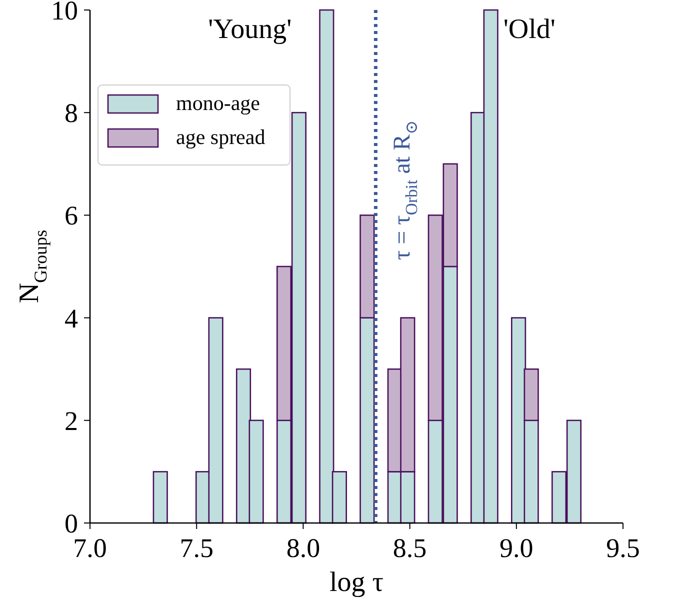 The width and height of the screenshot is (673, 605). Describe the element at coordinates (71, 113) in the screenshot. I see `y-tick-label: 8` at that location.